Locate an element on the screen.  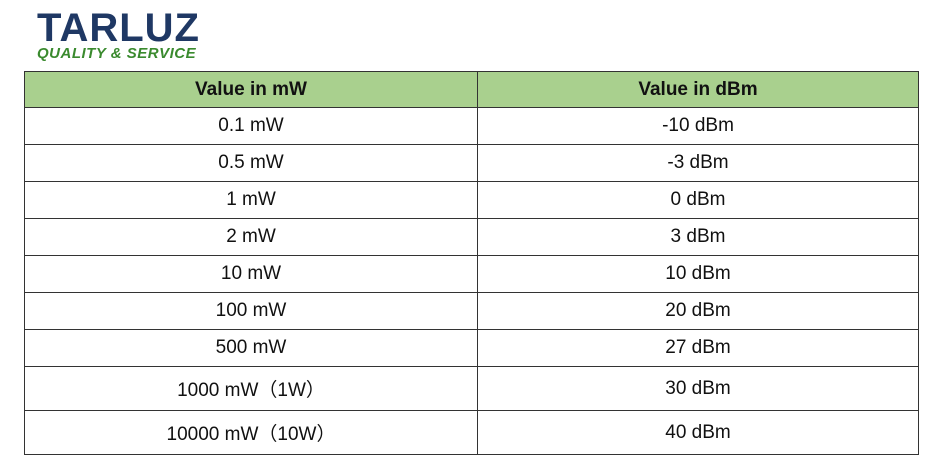
table-cell: 1000 mW（1W） is located at coordinates (251, 388).